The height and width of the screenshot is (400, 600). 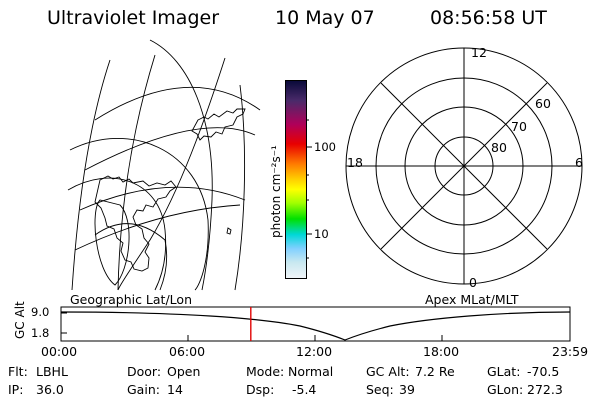 What do you see at coordinates (570, 351) in the screenshot?
I see `xtick-2359: 23:59` at bounding box center [570, 351].